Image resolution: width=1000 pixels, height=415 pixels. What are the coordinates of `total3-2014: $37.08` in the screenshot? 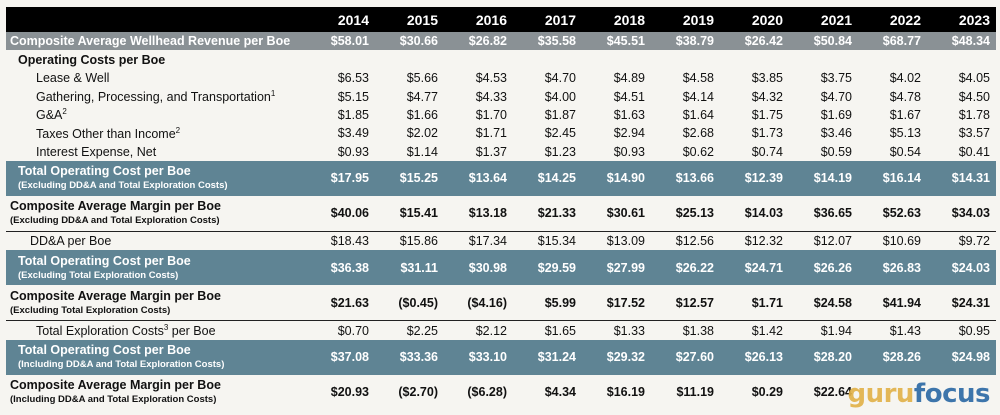 It's located at (340, 357).